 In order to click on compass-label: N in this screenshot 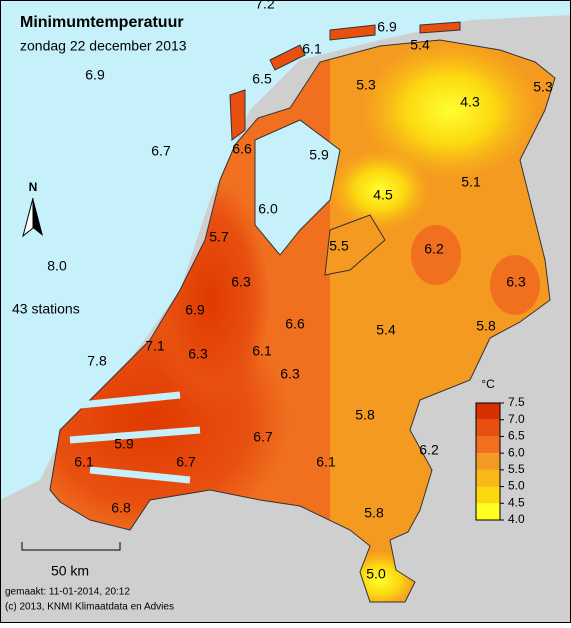, I will do `click(33, 187)`.